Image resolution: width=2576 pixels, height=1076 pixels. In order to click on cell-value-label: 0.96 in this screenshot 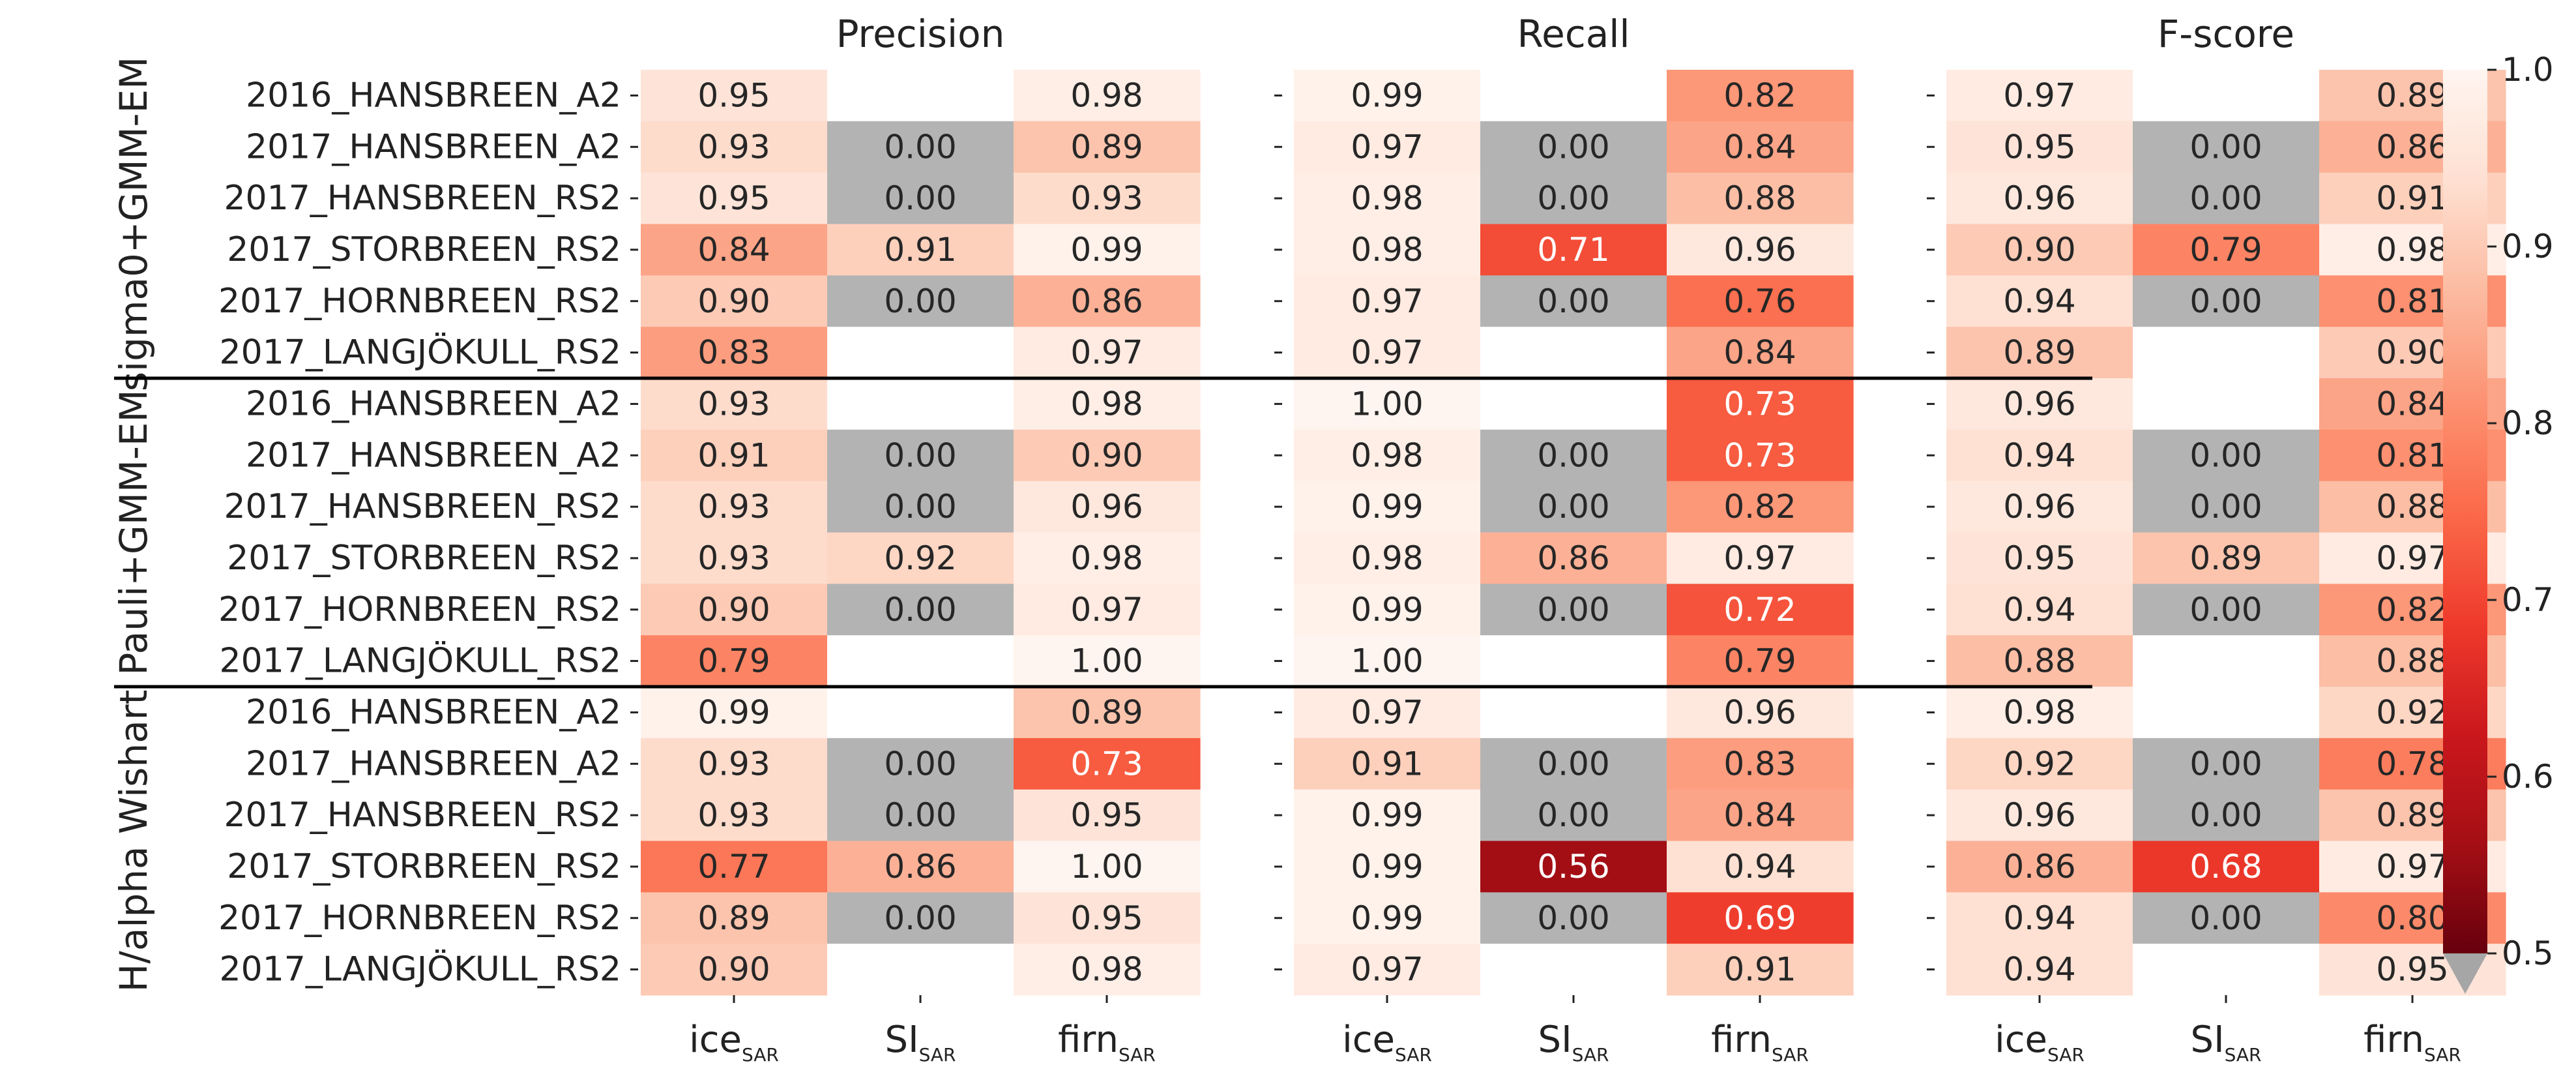, I will do `click(2039, 815)`.